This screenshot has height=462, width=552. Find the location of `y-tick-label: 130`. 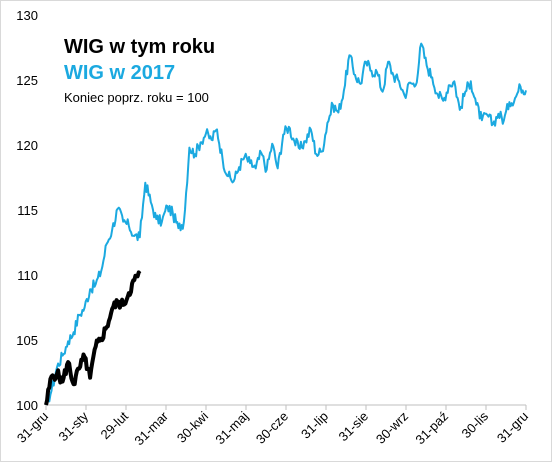

y-tick-label: 130 is located at coordinates (27, 15).